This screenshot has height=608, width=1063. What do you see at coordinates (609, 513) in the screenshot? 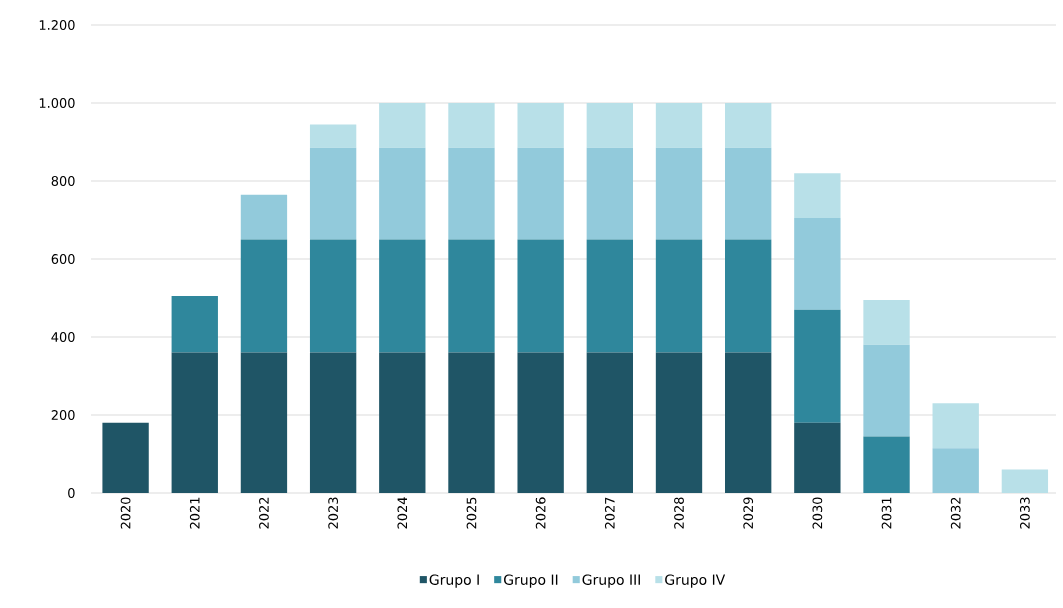
I see `x-tick-label: 2027` at bounding box center [609, 513].